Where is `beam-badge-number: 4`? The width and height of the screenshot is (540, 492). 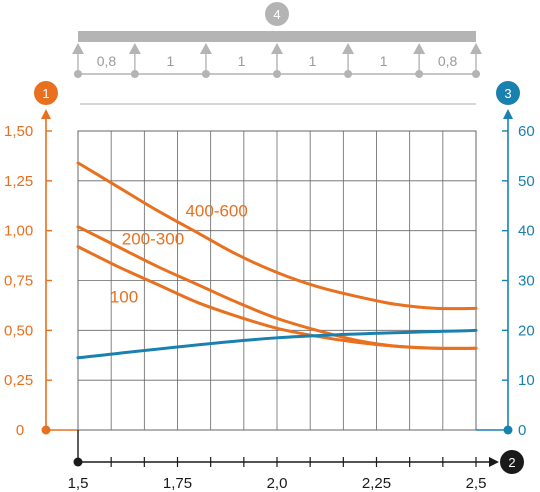
beam-badge-number: 4 is located at coordinates (276, 14).